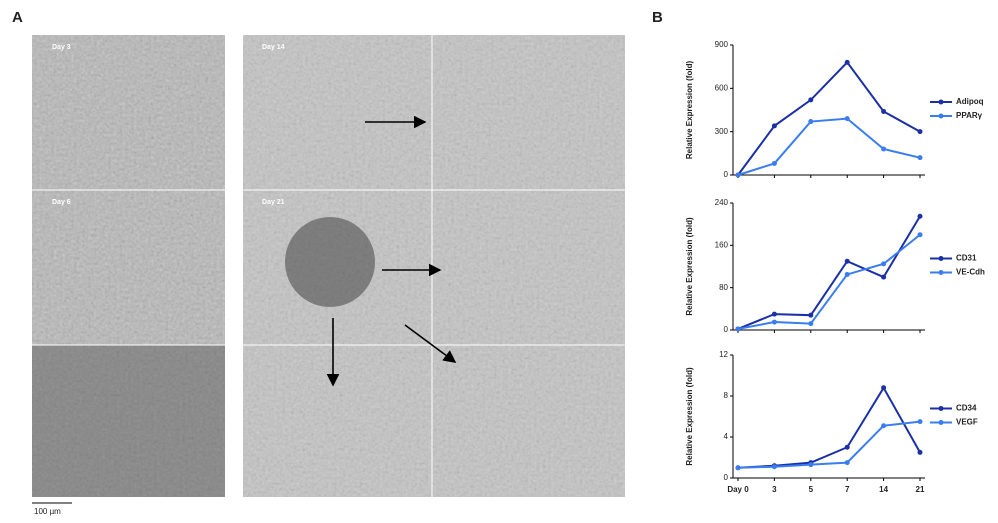 The height and width of the screenshot is (523, 998). I want to click on legend-label: Adipoq, so click(970, 101).